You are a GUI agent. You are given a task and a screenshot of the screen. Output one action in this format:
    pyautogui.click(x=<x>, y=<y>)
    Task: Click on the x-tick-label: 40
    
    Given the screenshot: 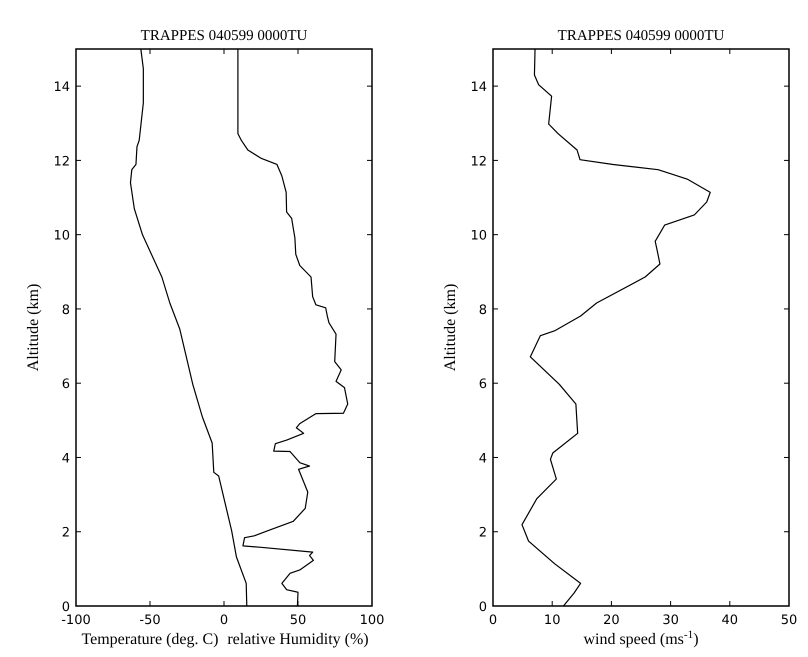 What is the action you would take?
    pyautogui.click(x=730, y=620)
    